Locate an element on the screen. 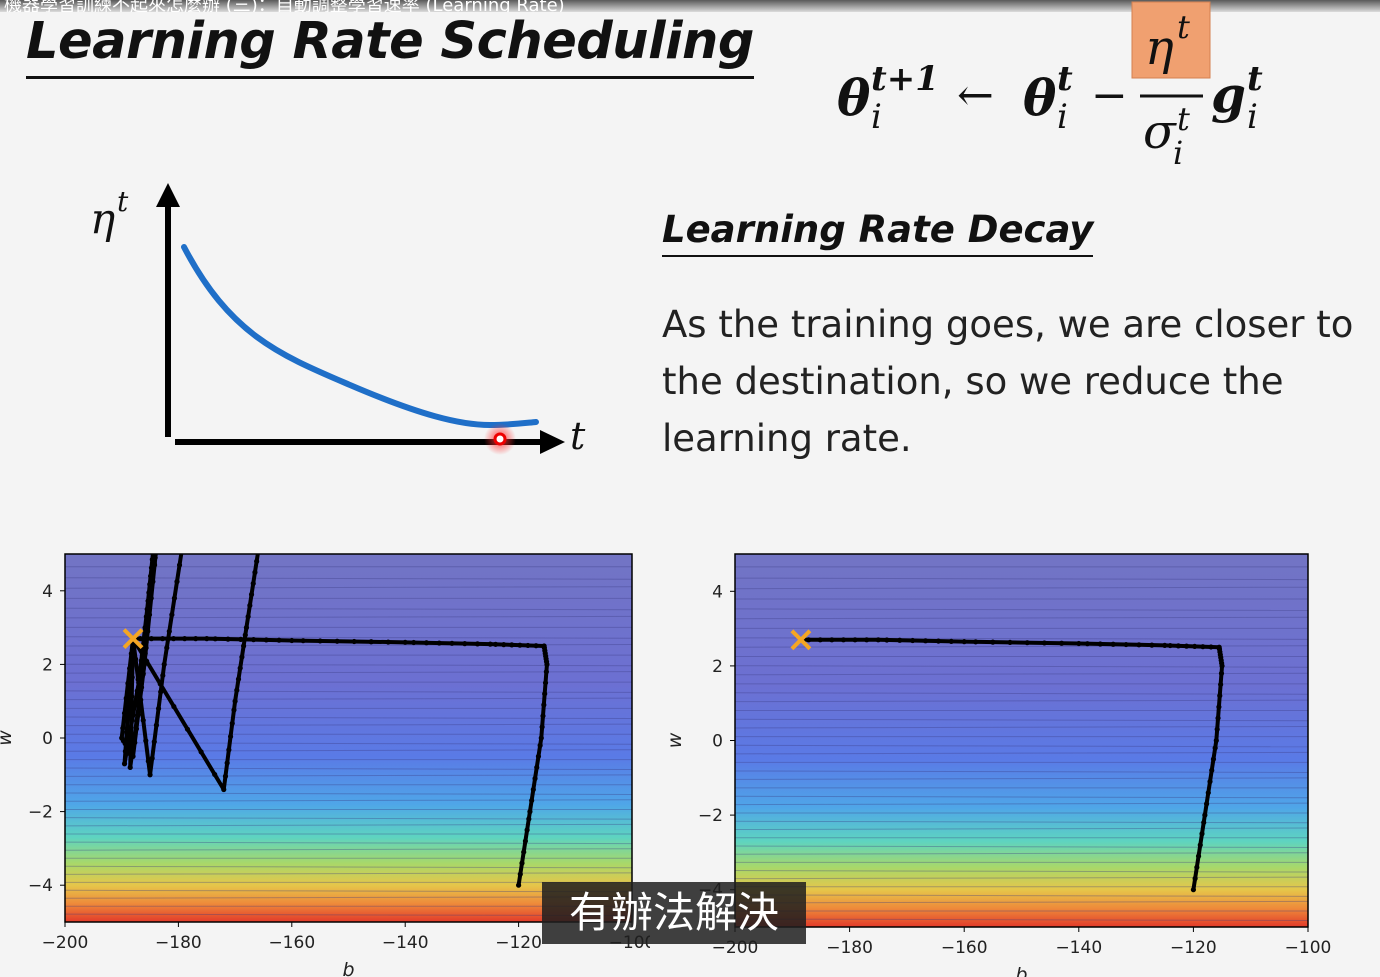 The width and height of the screenshot is (1380, 977). formula-highlight is located at coordinates (1171, 40).